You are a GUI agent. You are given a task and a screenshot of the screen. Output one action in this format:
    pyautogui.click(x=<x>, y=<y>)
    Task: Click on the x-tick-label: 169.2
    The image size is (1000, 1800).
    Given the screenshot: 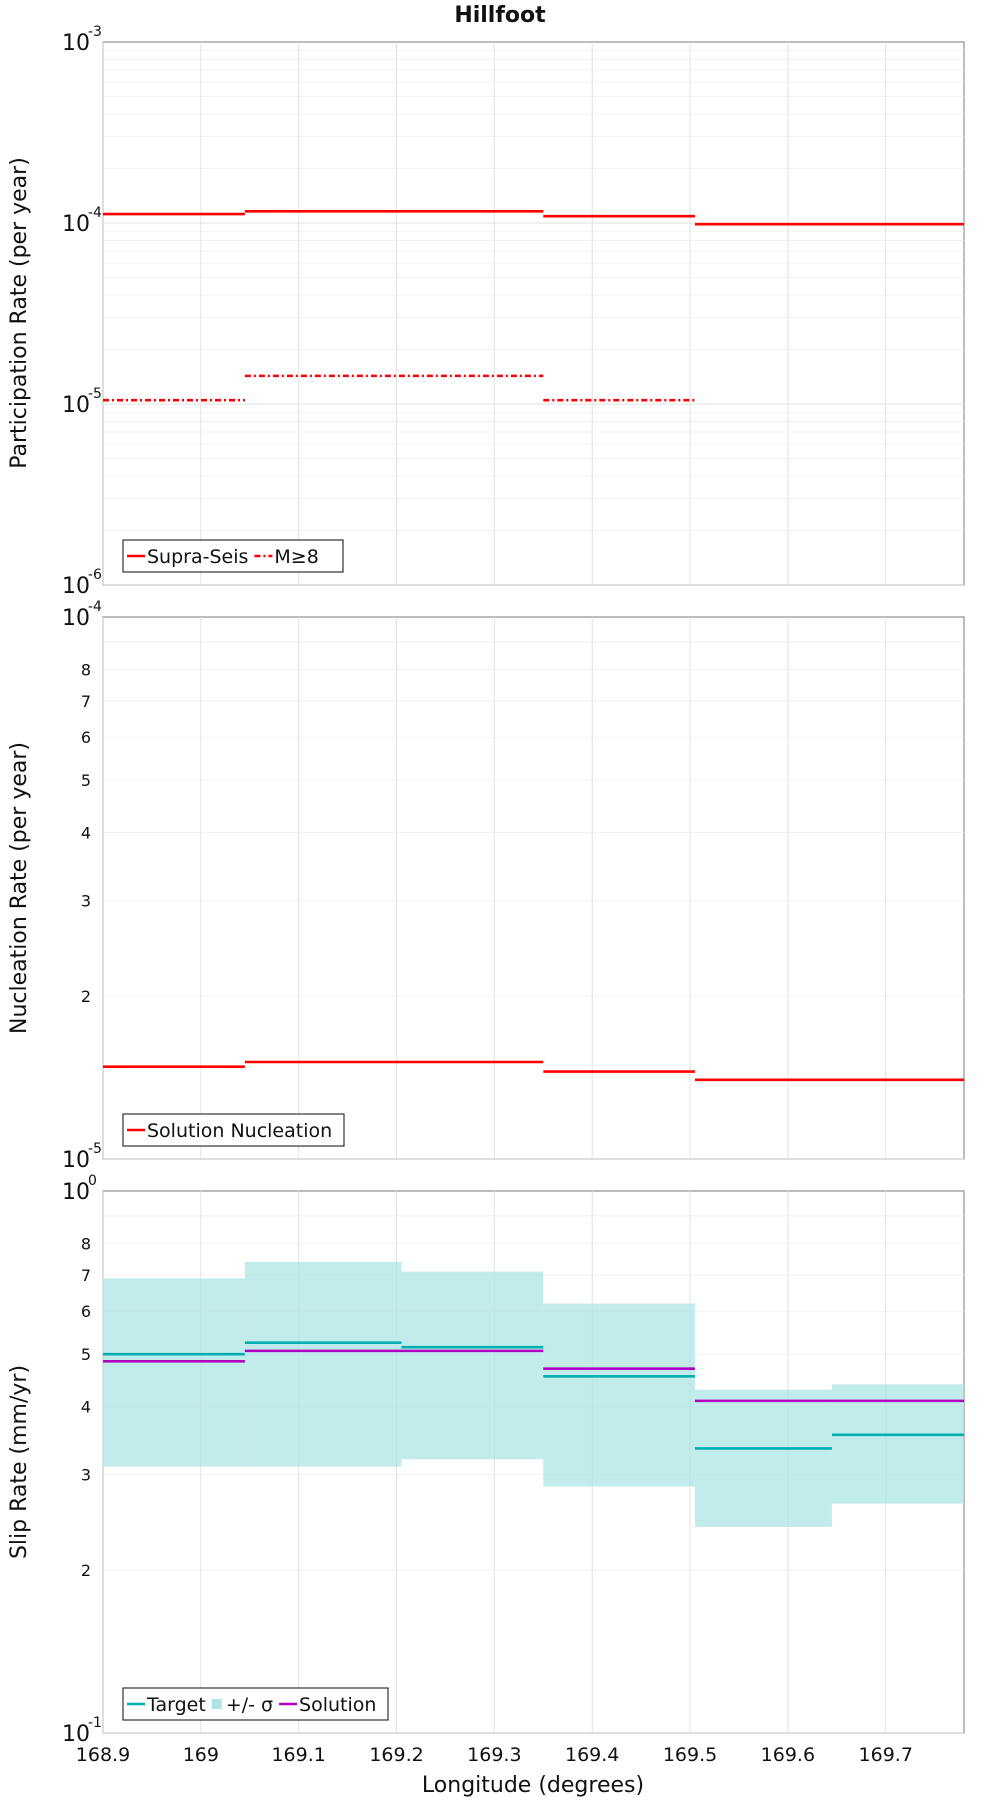 What is the action you would take?
    pyautogui.click(x=396, y=1755)
    